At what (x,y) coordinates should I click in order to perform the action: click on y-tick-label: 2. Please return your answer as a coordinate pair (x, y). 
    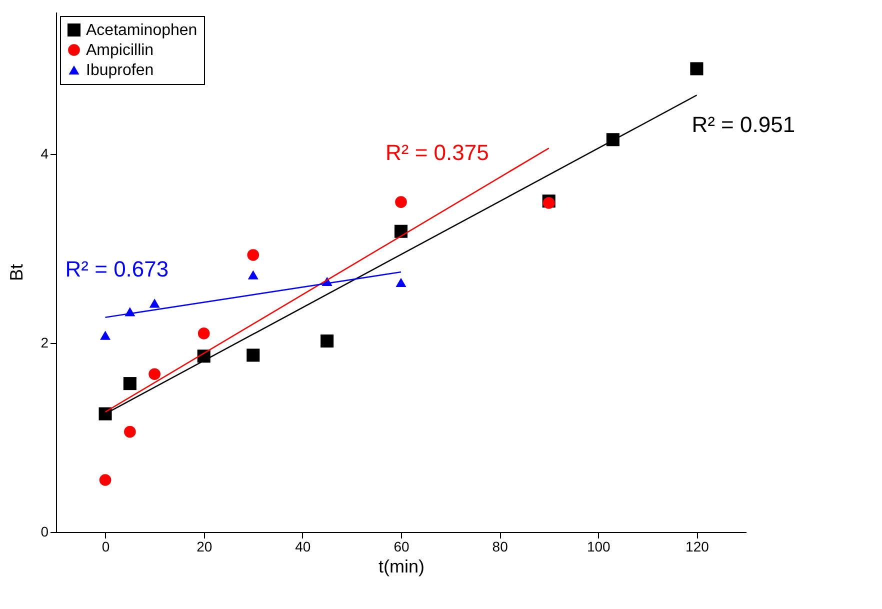
    Looking at the image, I should click on (44, 342).